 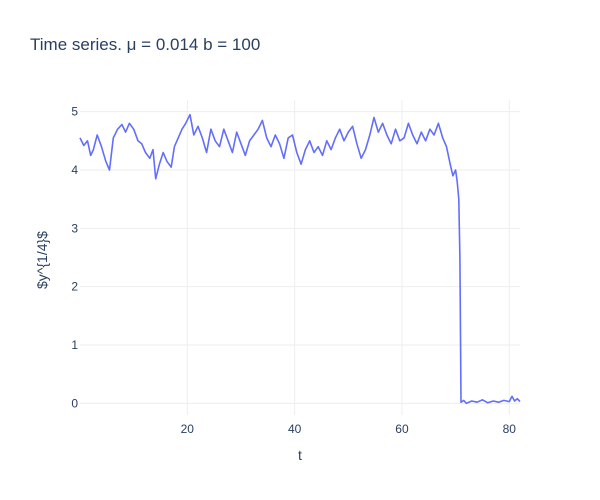 I want to click on y-tick-label: 4, so click(x=74, y=170).